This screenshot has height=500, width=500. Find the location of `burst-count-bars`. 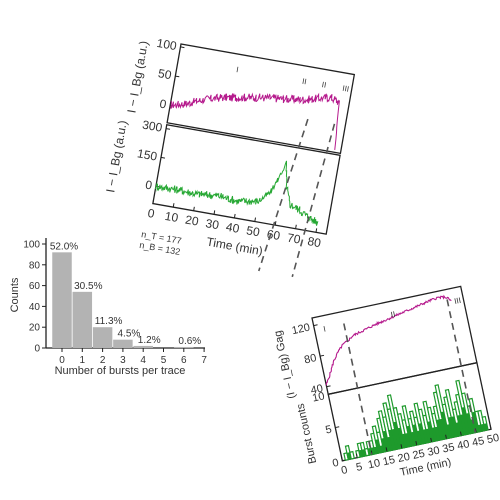

burst-count-bars is located at coordinates (416, 420).